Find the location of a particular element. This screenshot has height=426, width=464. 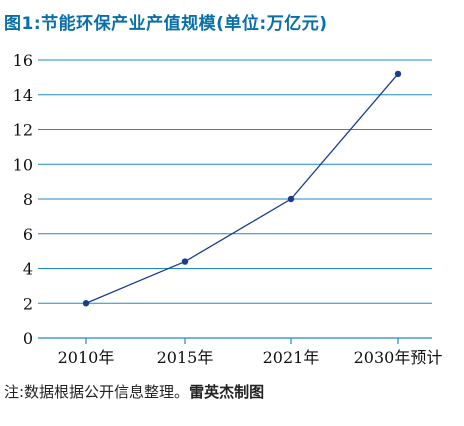

source-note: 注:数据根据公开信息整理。雷英杰制图 is located at coordinates (134, 391).